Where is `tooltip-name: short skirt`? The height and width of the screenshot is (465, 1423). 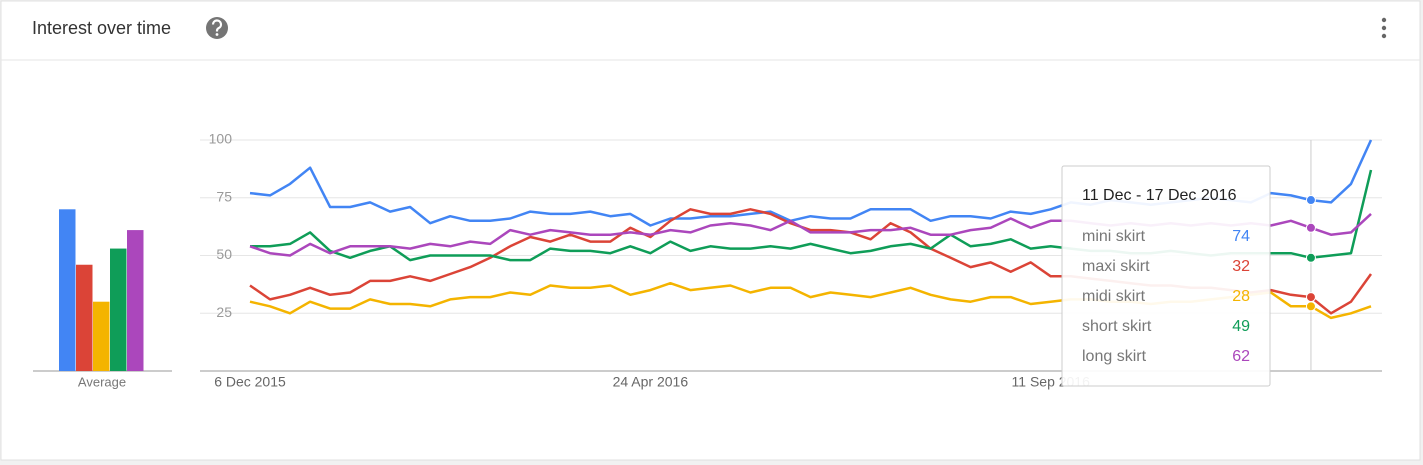 tooltip-name: short skirt is located at coordinates (1117, 326).